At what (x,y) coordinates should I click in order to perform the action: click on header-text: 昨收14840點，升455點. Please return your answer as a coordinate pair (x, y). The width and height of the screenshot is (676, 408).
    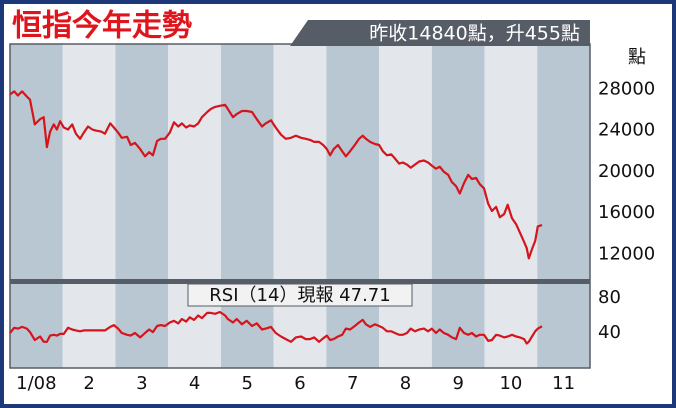
    Looking at the image, I should click on (474, 34).